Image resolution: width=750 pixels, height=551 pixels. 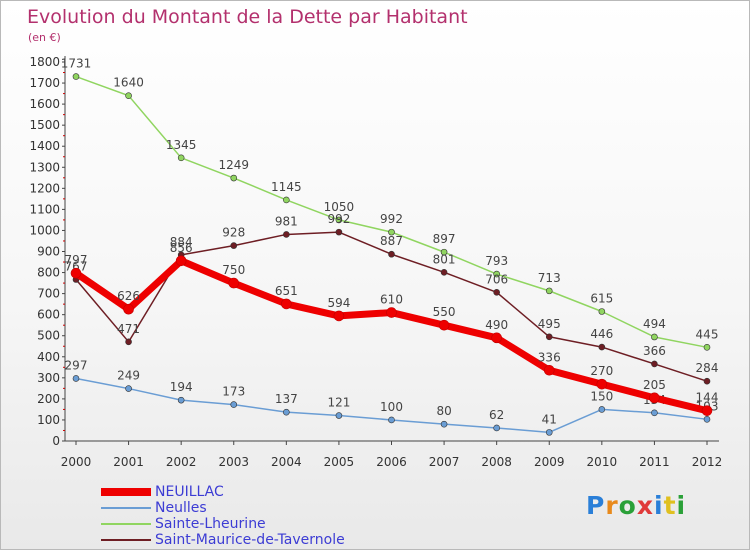 What do you see at coordinates (44, 125) in the screenshot?
I see `y-tick-label: 1500` at bounding box center [44, 125].